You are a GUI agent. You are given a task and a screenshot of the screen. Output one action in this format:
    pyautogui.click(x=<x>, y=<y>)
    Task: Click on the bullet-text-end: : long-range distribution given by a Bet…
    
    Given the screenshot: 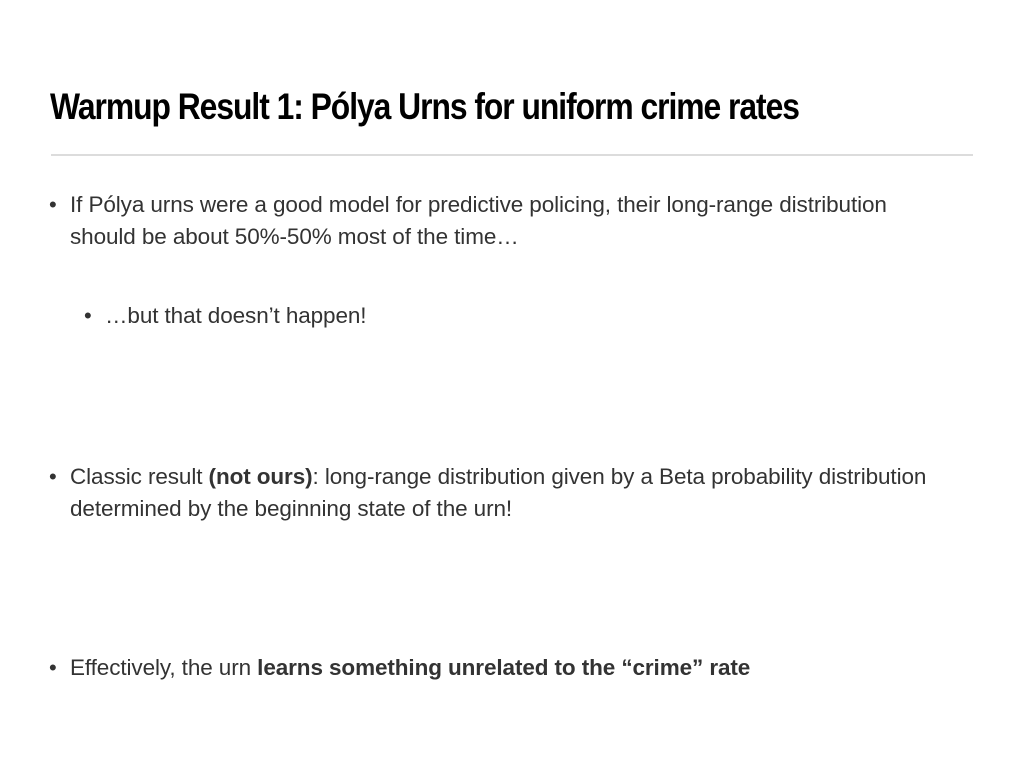 What is the action you would take?
    pyautogui.click(x=498, y=492)
    